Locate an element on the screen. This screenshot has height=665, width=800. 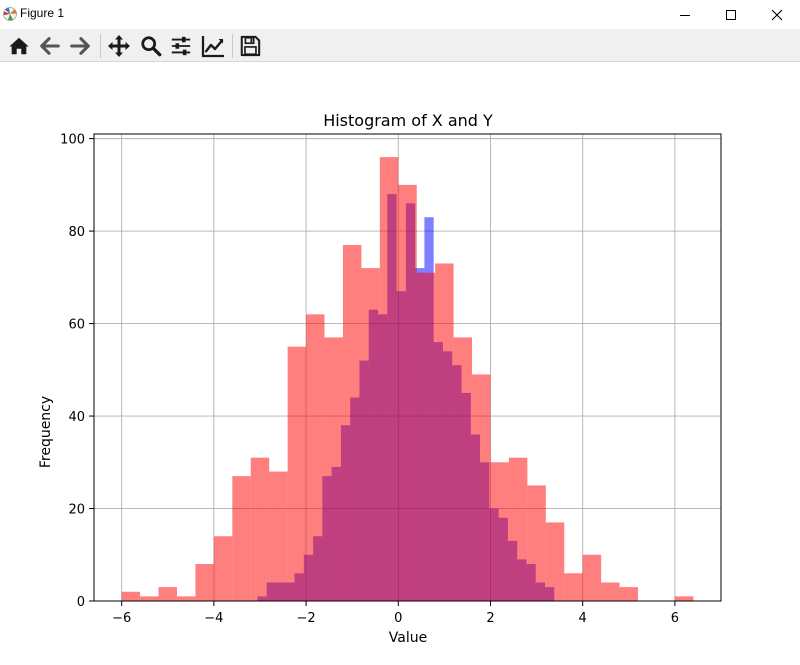
arrow-right-icon is located at coordinates (80, 46).